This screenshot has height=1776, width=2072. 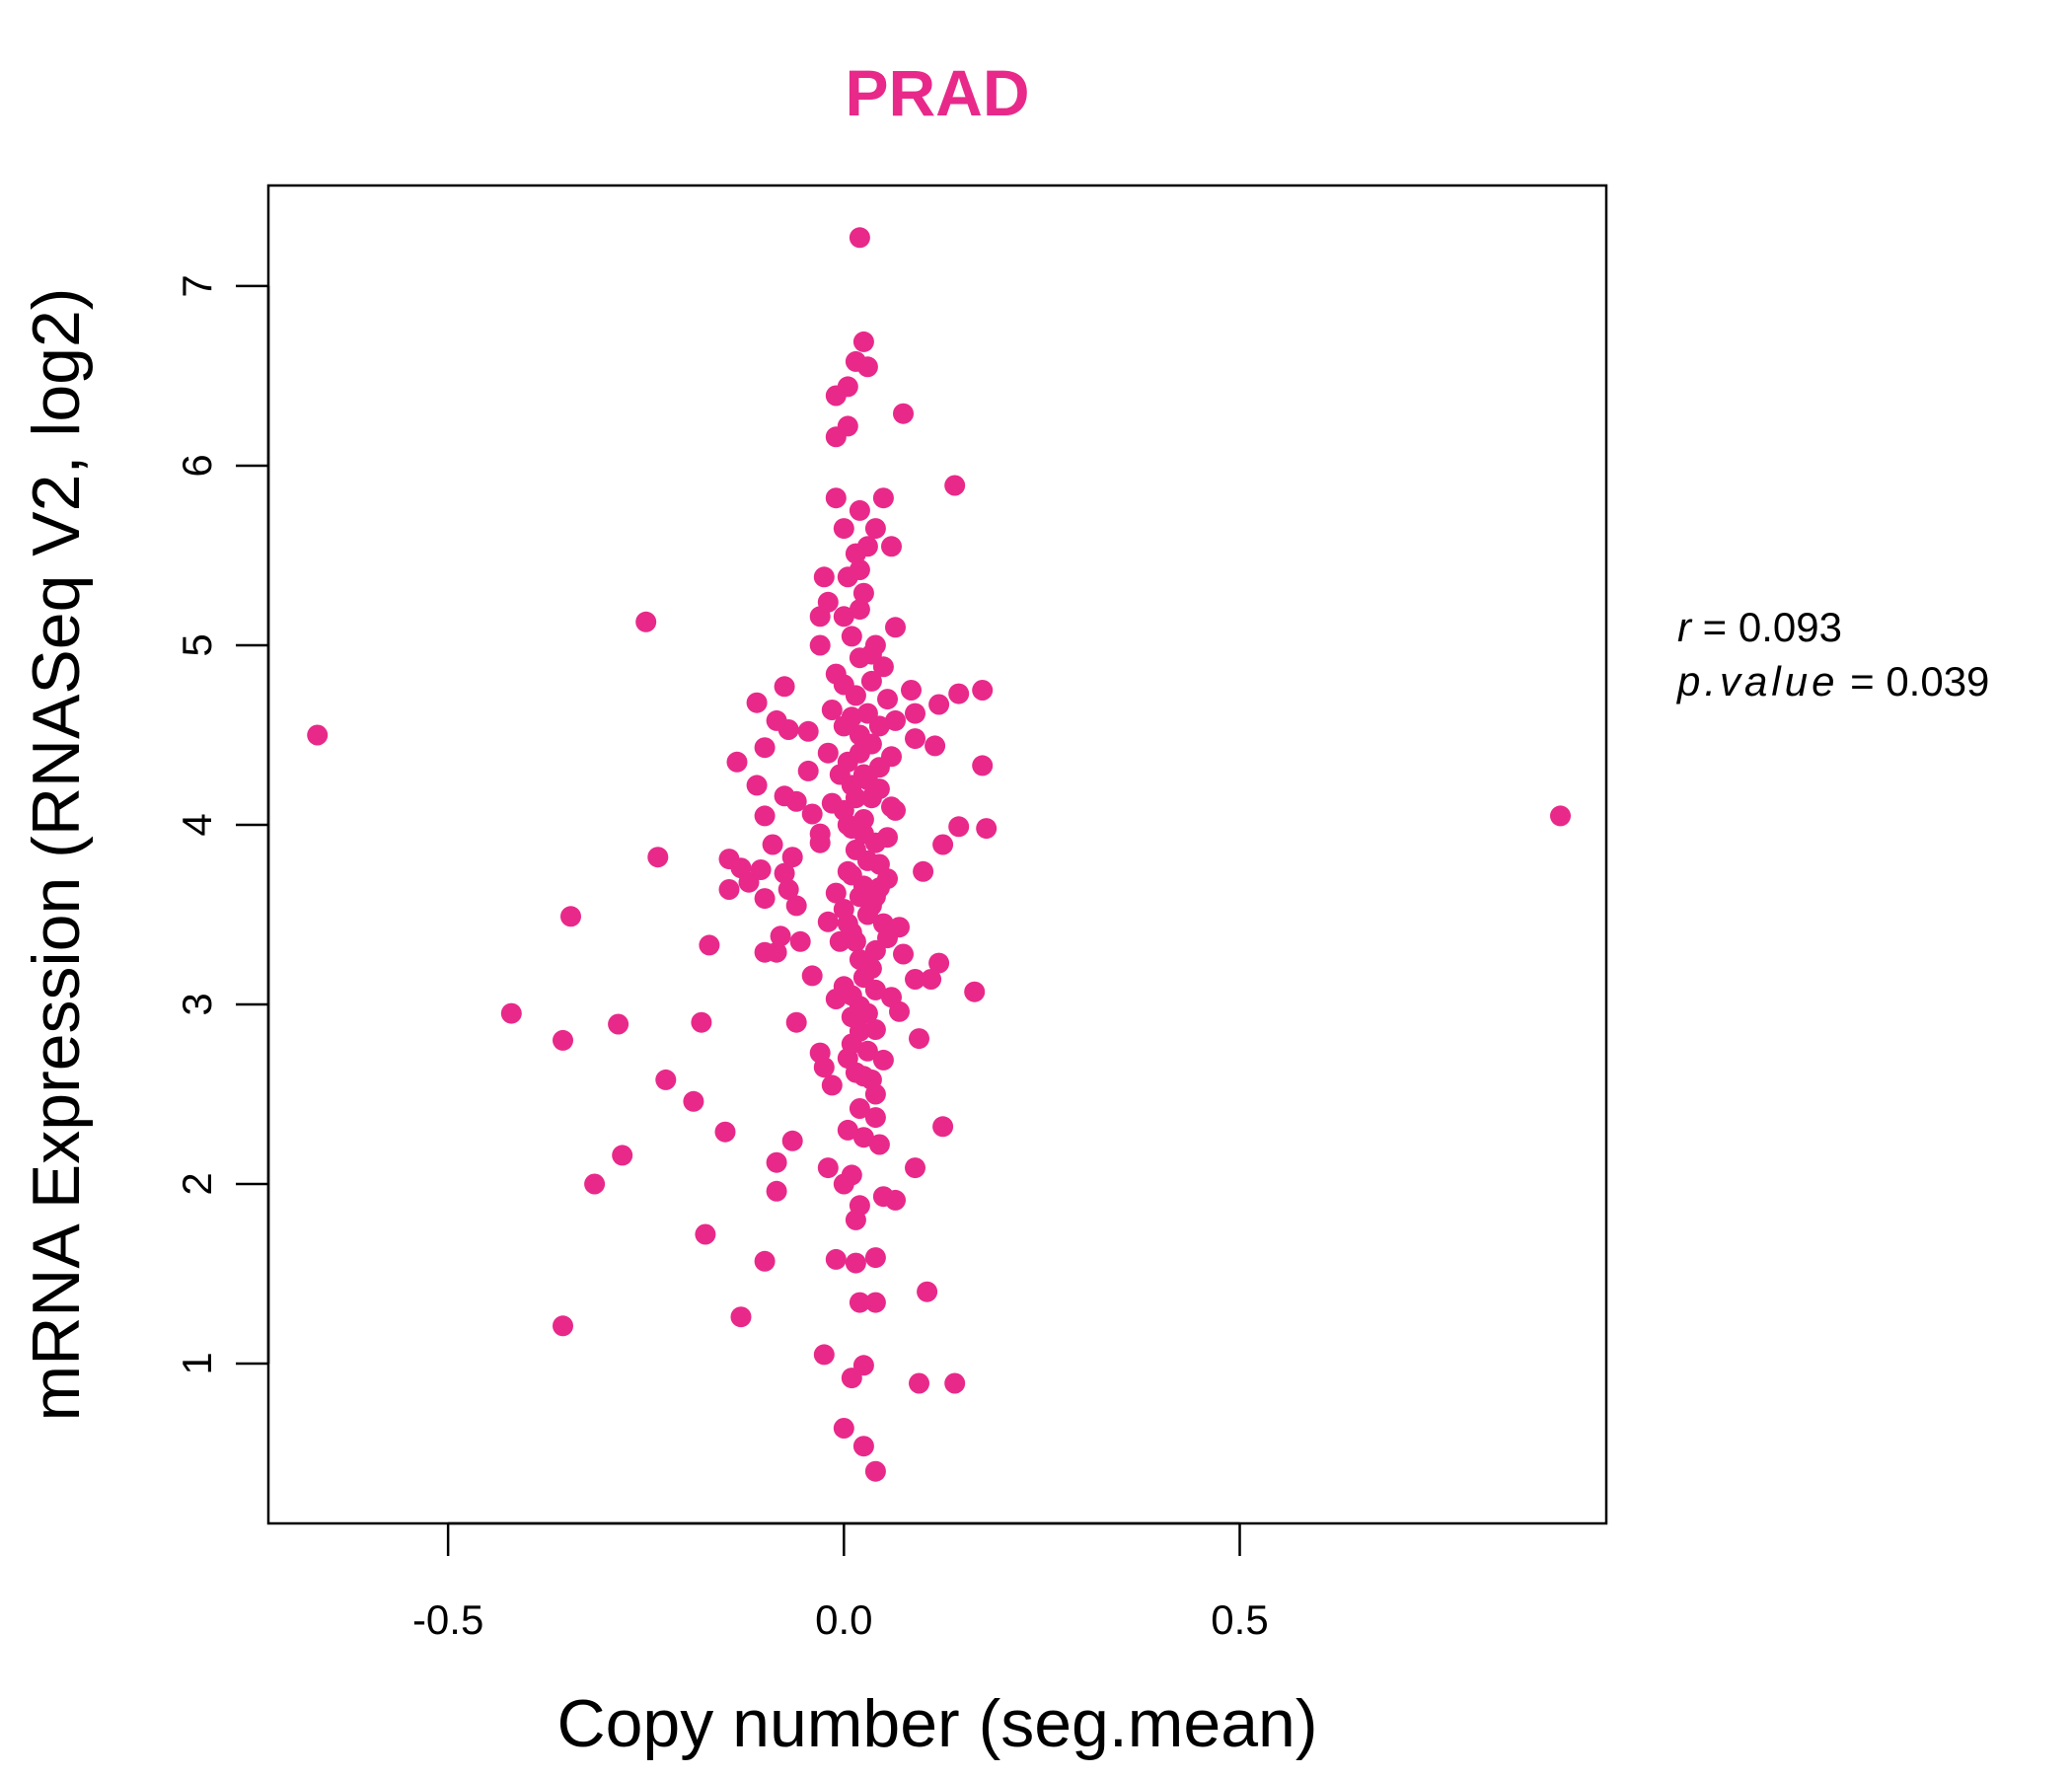 I want to click on x-tick-label: -0.5, so click(x=448, y=1620).